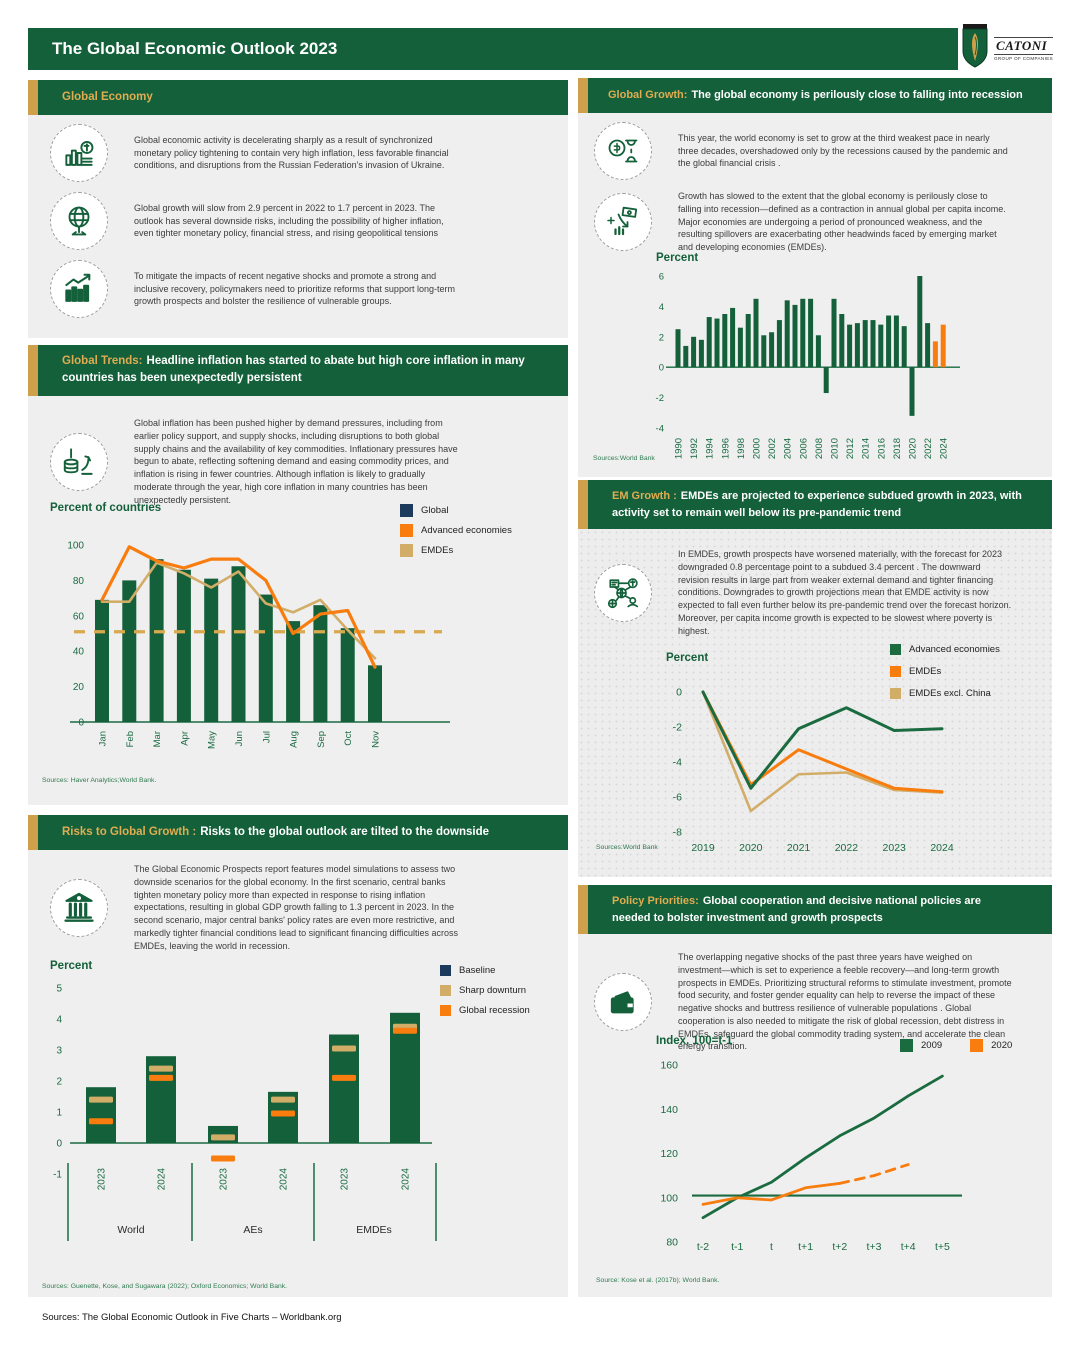 The image size is (1080, 1350). What do you see at coordinates (895, 693) in the screenshot?
I see `legend-swatch-emdes-excl-china` at bounding box center [895, 693].